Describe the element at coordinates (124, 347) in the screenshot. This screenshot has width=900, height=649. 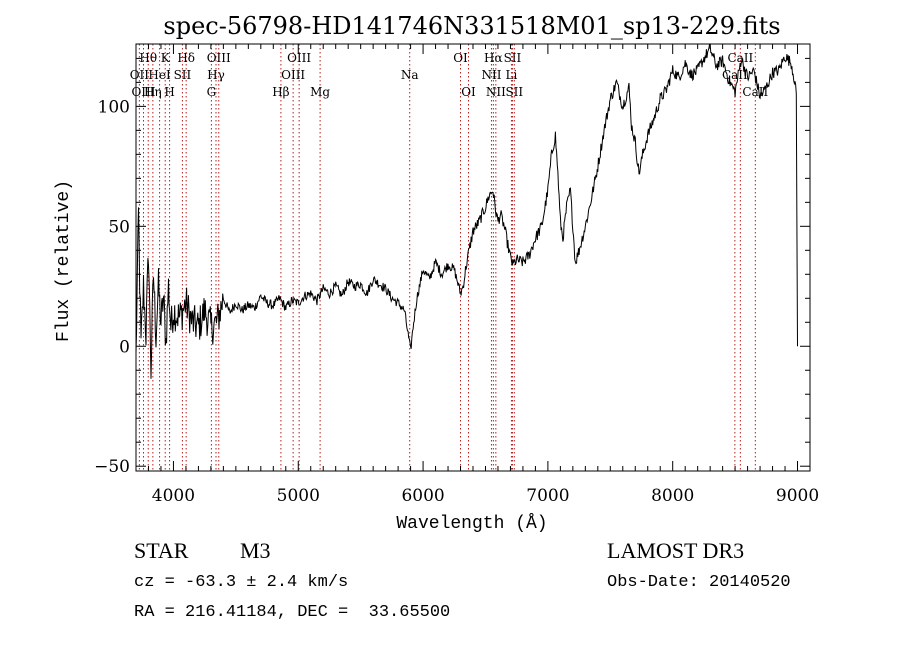
I see `y-tick-label: 0` at that location.